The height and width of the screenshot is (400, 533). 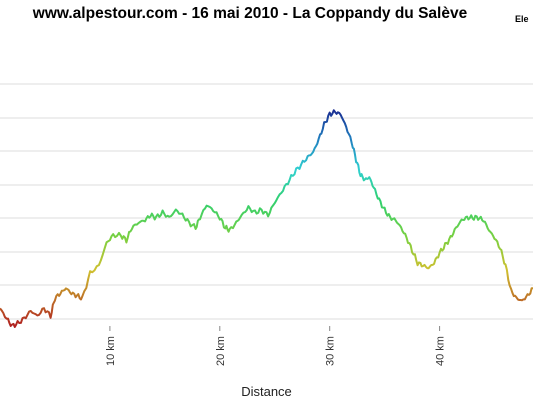 I want to click on x-tick-label: 40 km, so click(x=441, y=351).